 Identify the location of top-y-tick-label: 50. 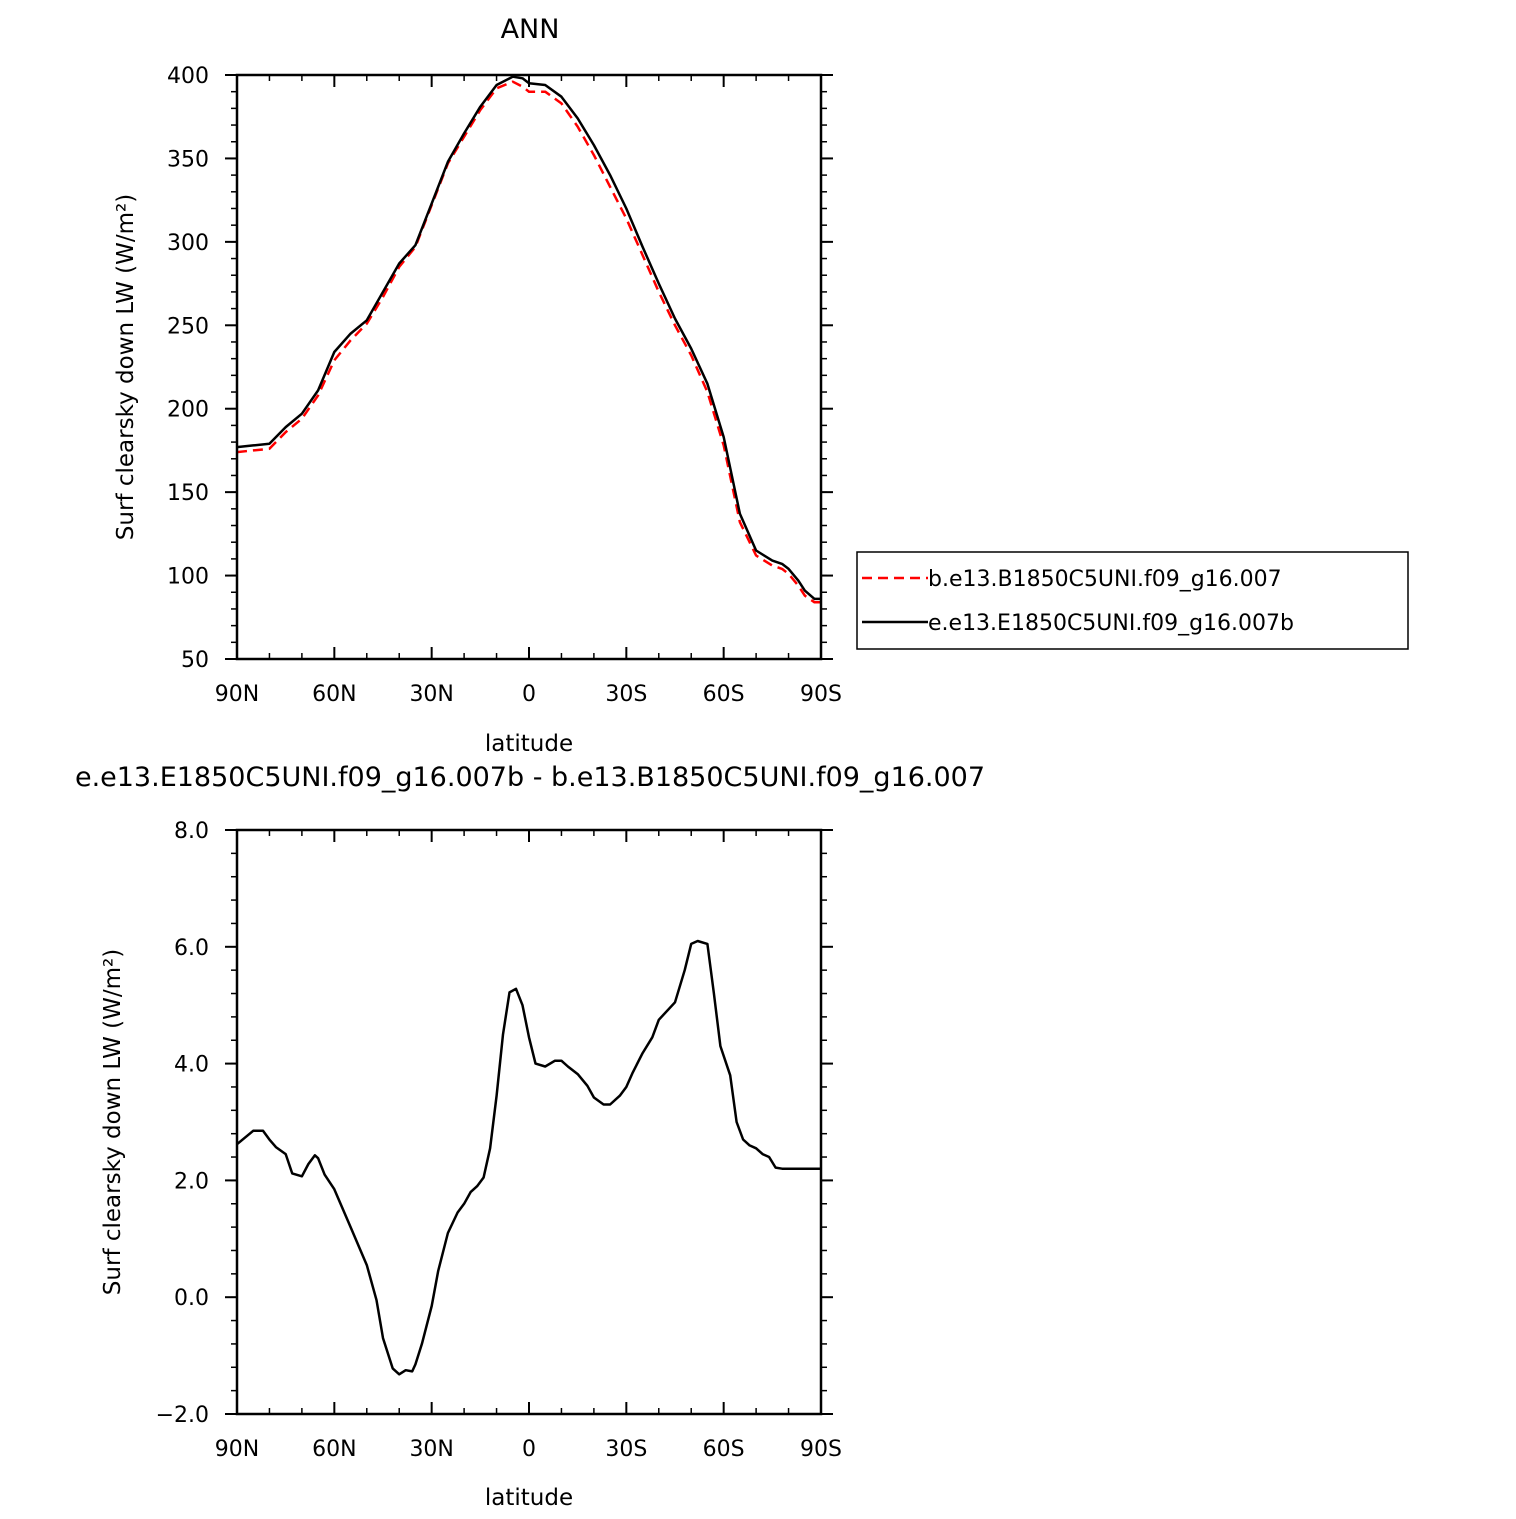
(195, 660).